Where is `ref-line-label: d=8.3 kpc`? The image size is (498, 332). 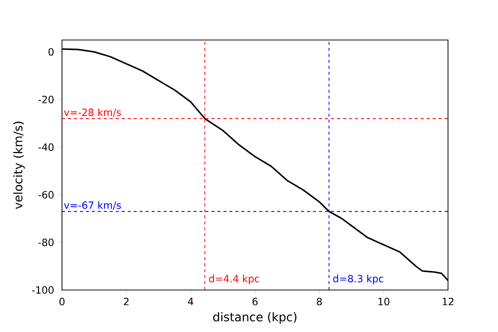
ref-line-label: d=8.3 kpc is located at coordinates (358, 279).